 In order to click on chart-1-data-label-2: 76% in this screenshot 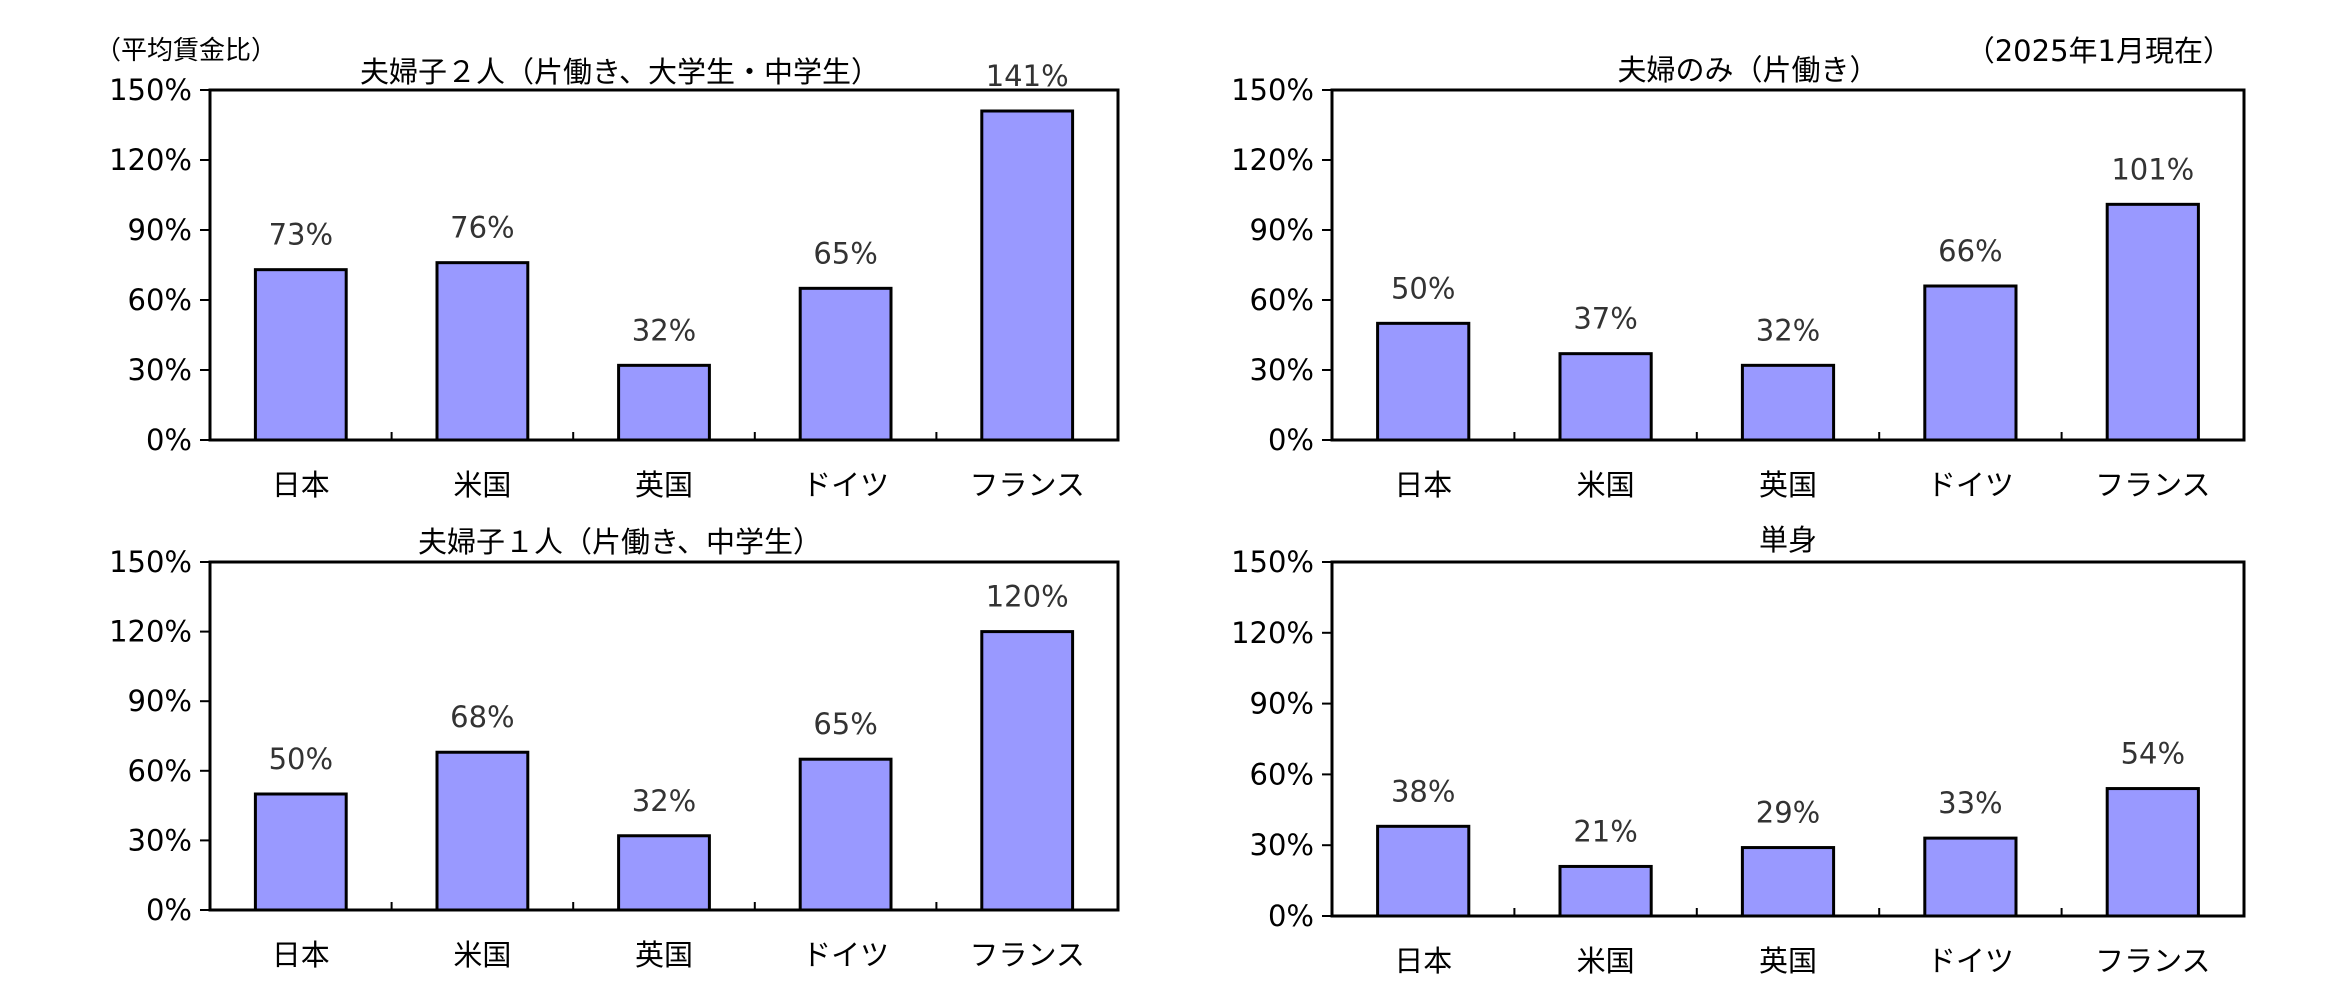, I will do `click(482, 228)`.